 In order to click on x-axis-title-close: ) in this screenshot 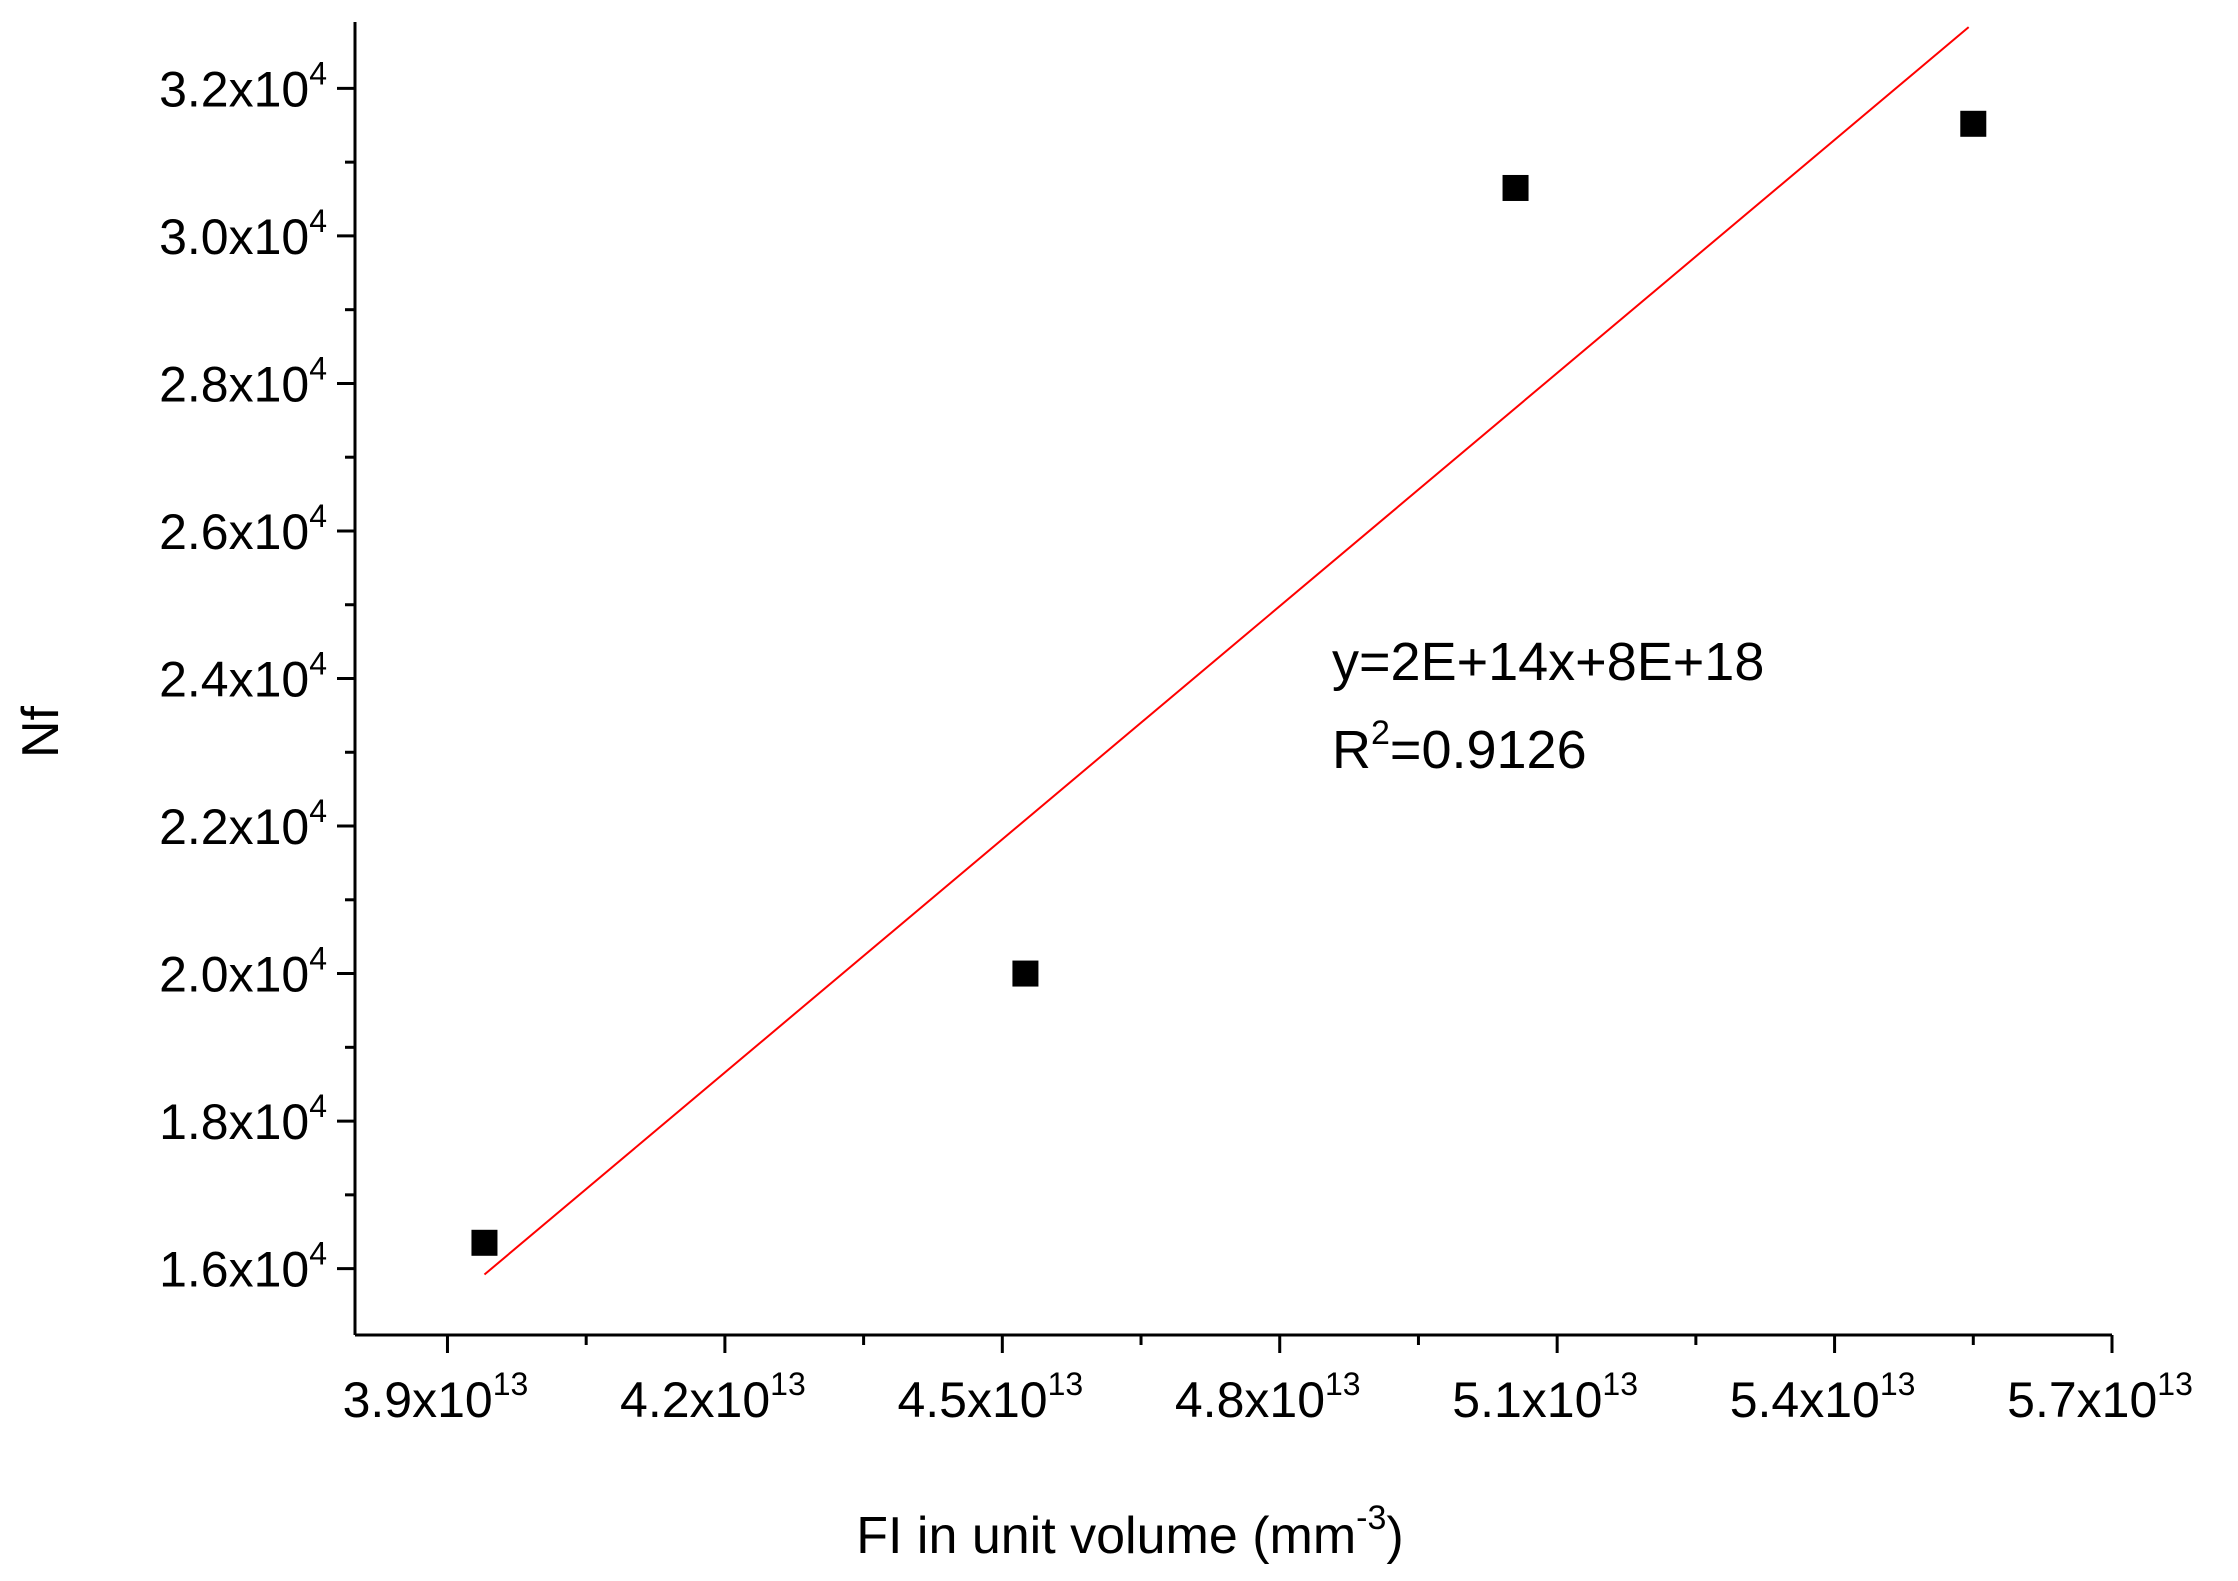, I will do `click(1394, 1536)`.